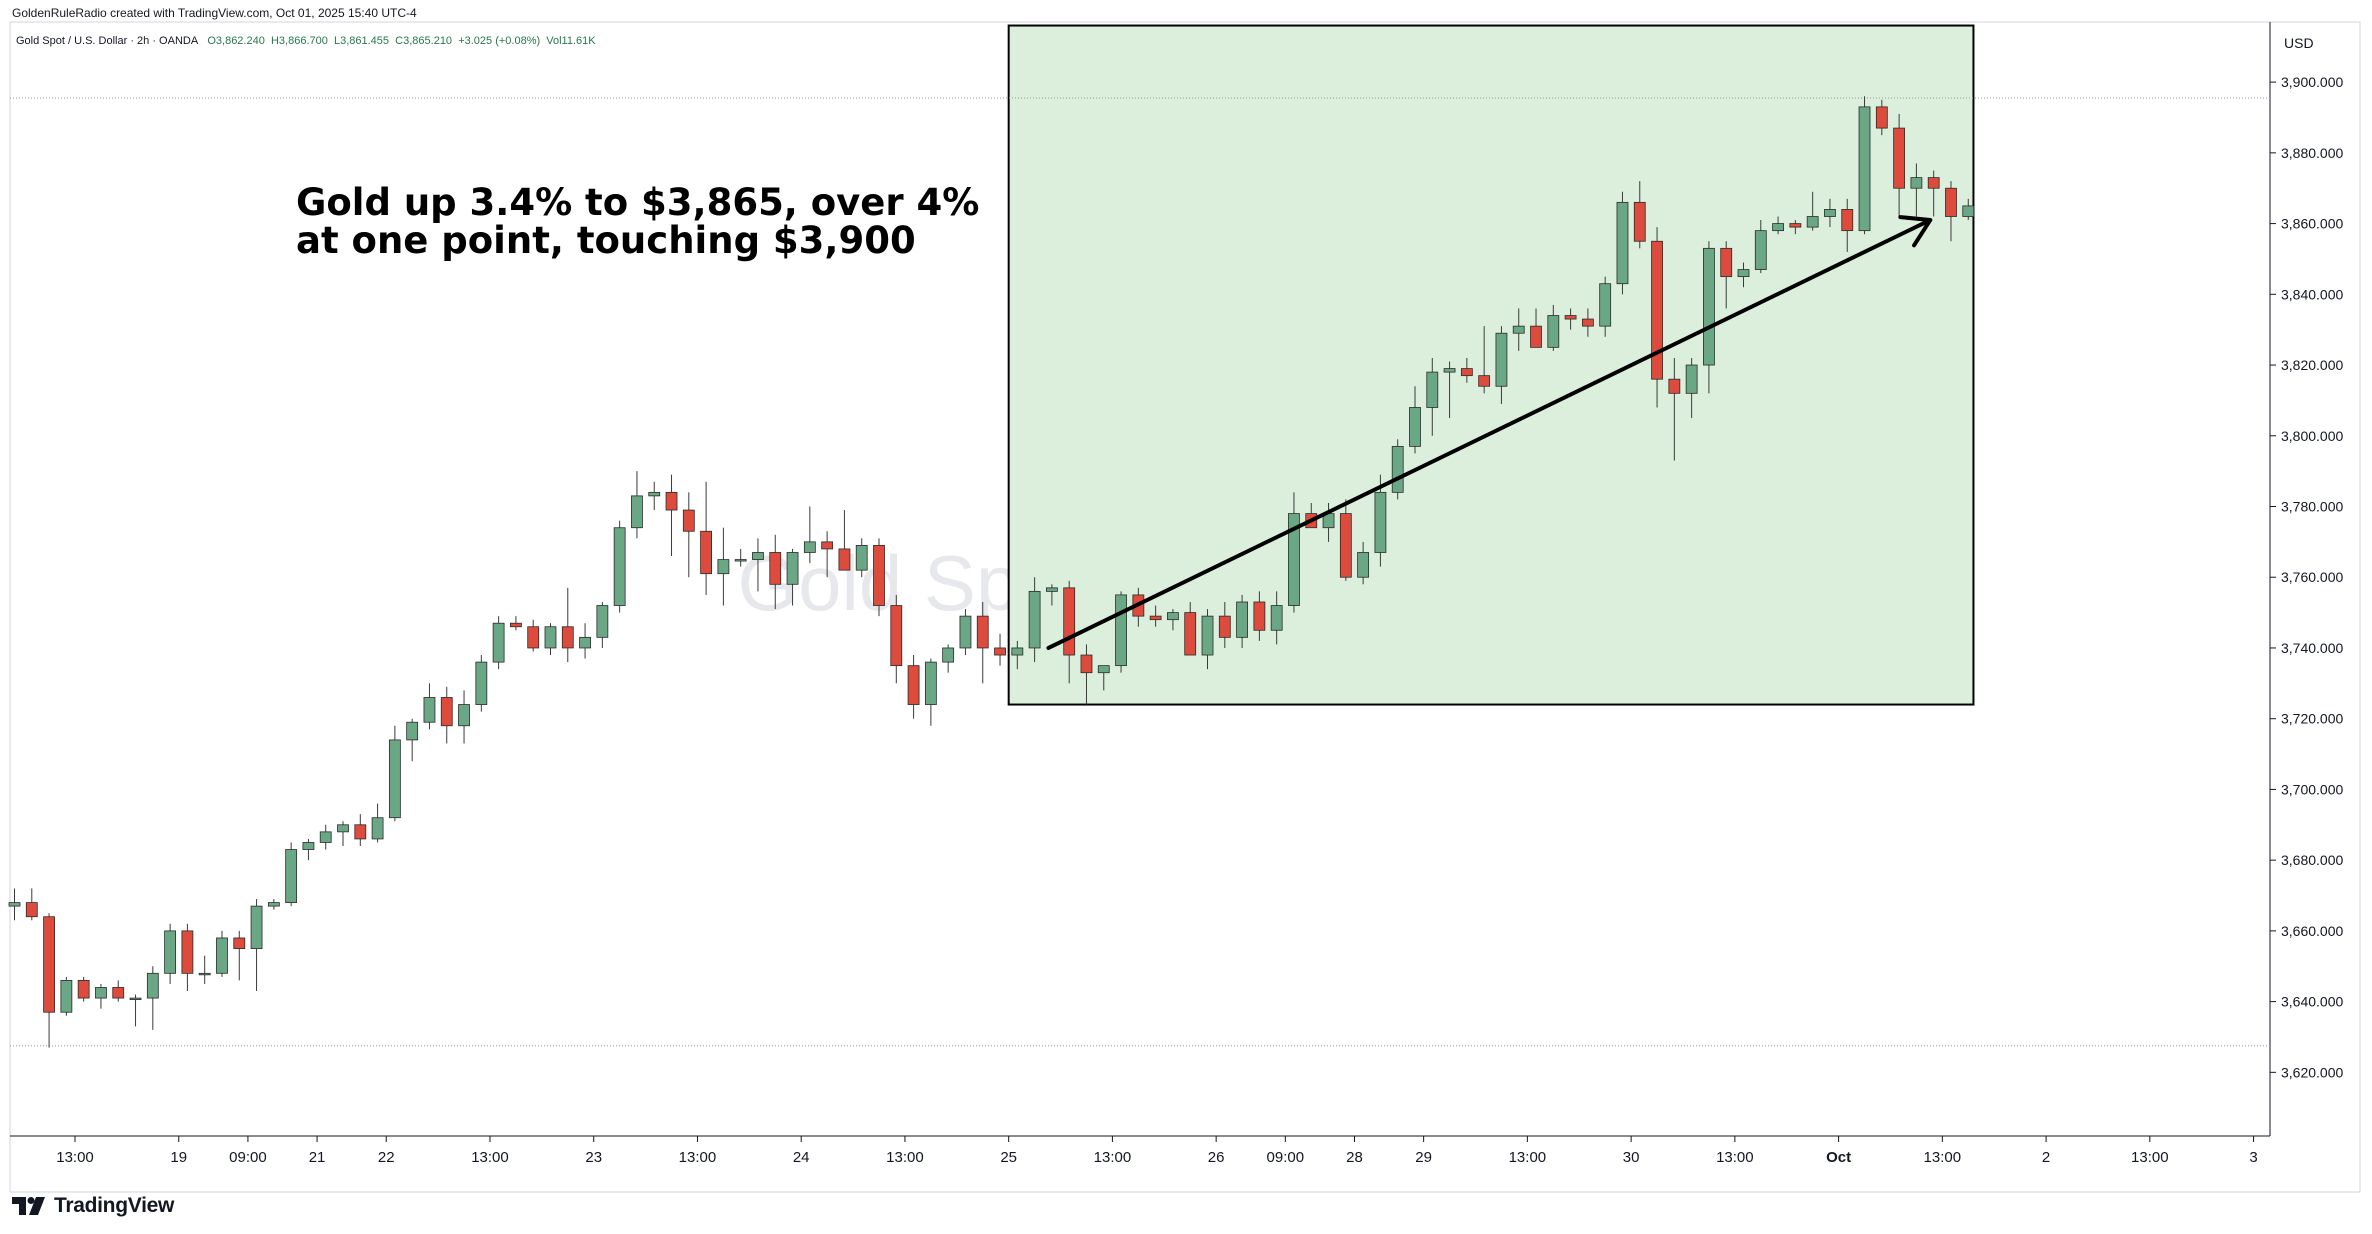  What do you see at coordinates (107, 41) in the screenshot?
I see `symbol-name: Gold Spot / U.S. Dollar · 2h · OANDA` at bounding box center [107, 41].